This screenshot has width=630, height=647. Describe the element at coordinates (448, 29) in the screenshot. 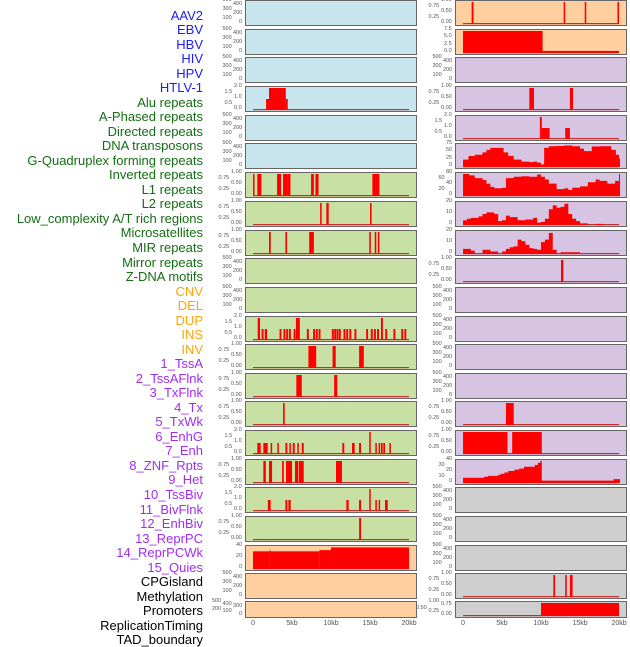

I see `y-tick-label: 7.5` at that location.